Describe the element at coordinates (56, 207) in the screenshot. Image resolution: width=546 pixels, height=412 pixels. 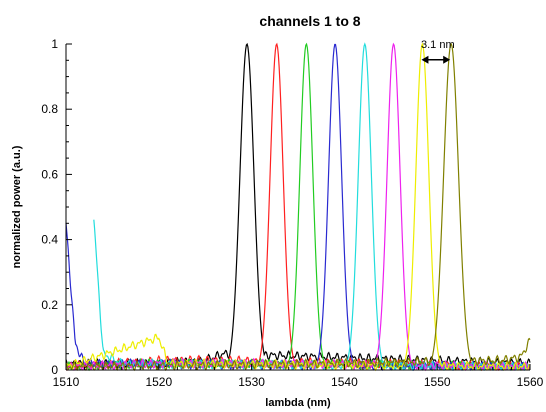
I see `y-axis-ticks: 0 0.2 0.4 0.6 0.8 1` at that location.